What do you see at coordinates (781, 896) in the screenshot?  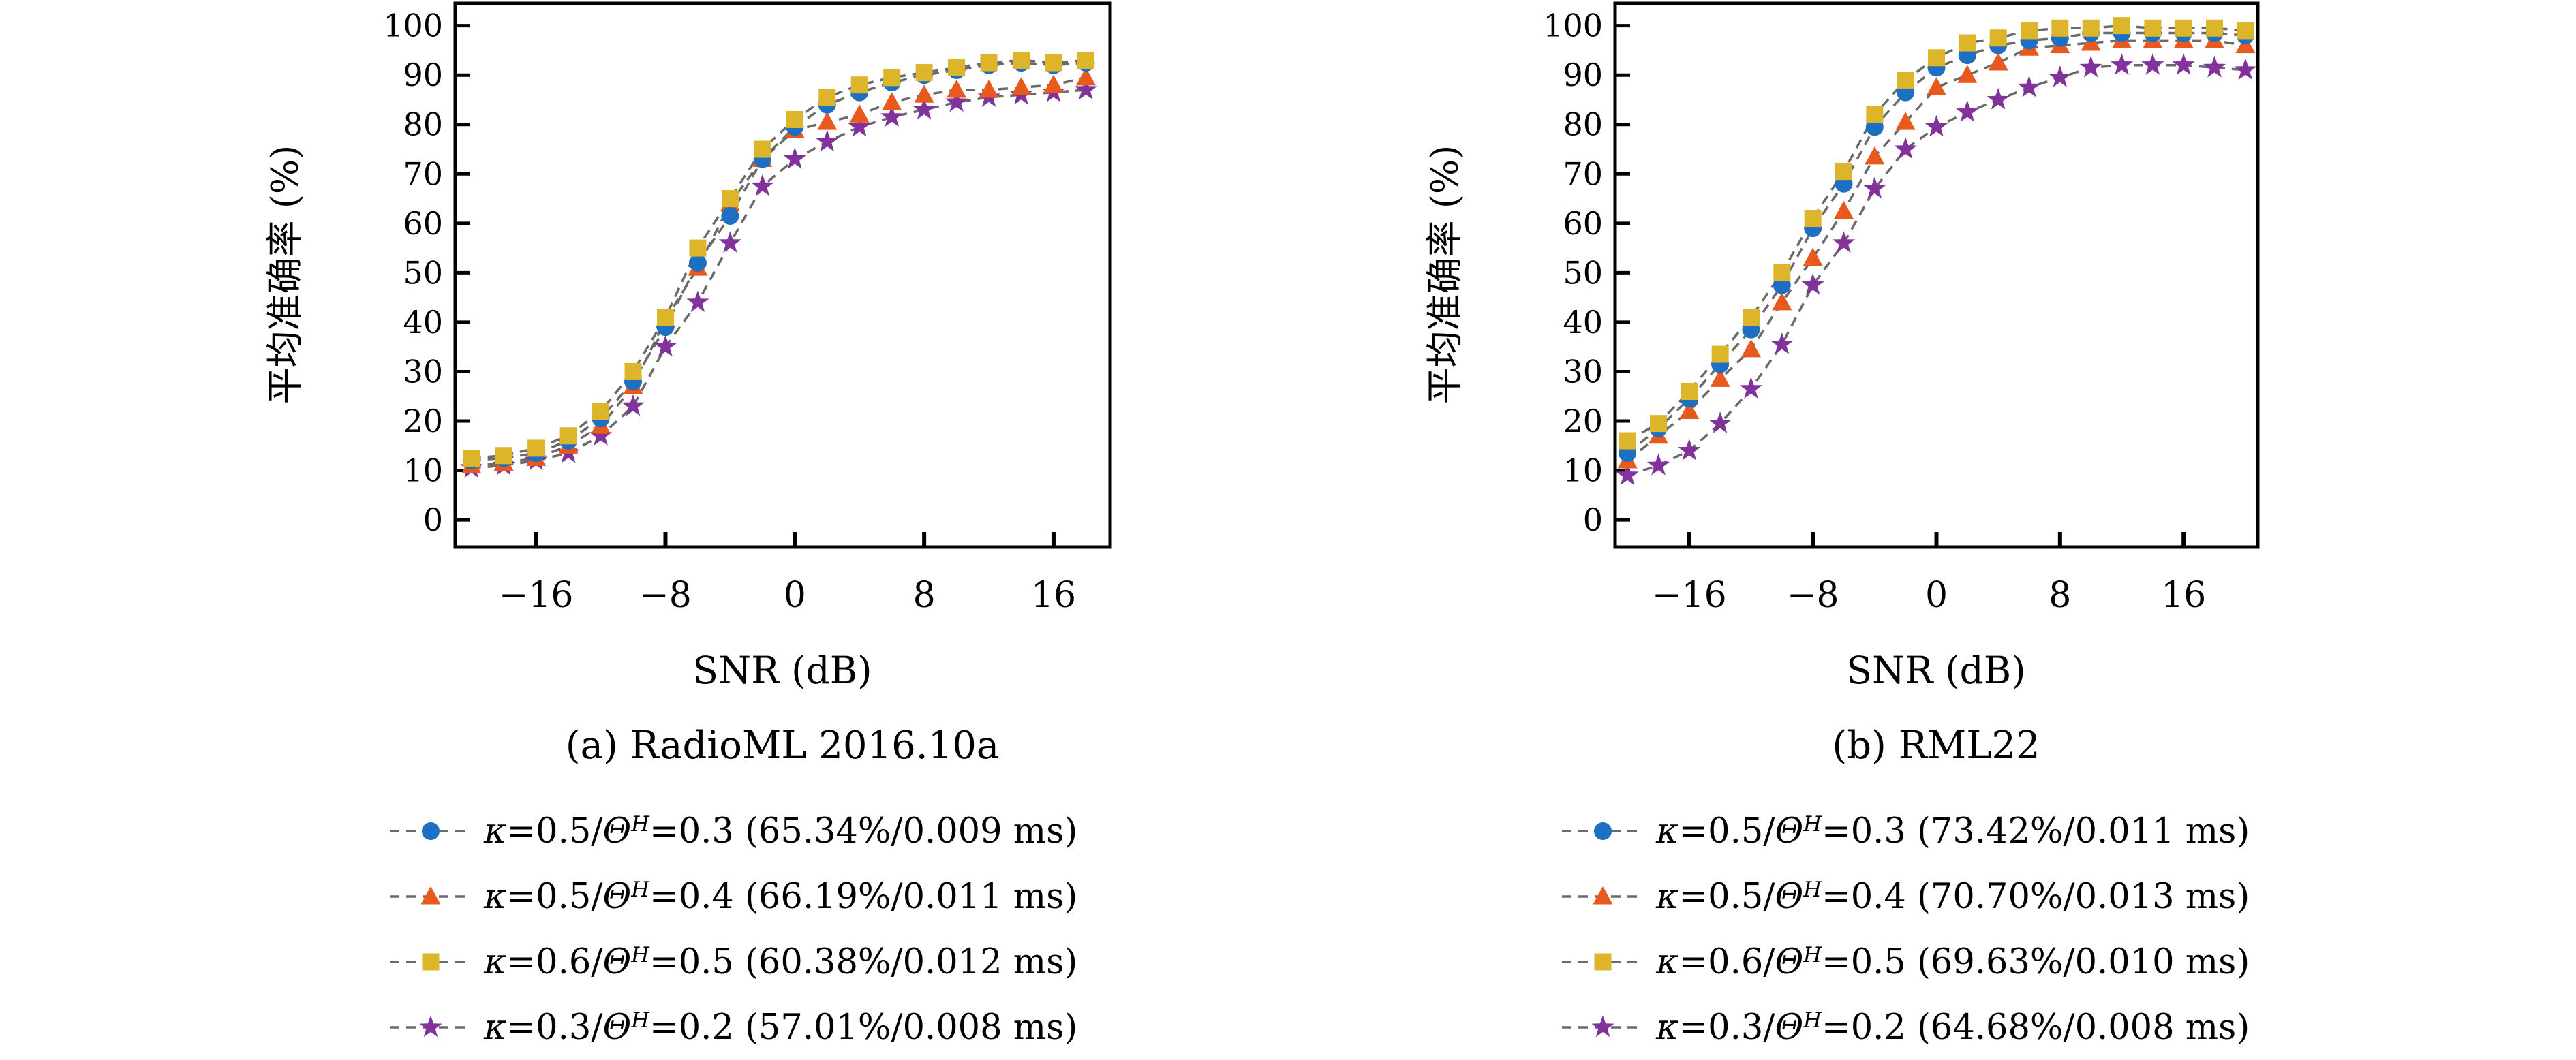 I see `legend-label: κ=0.5/ΘH=0.4 (66.19%/0.011 ms)` at bounding box center [781, 896].